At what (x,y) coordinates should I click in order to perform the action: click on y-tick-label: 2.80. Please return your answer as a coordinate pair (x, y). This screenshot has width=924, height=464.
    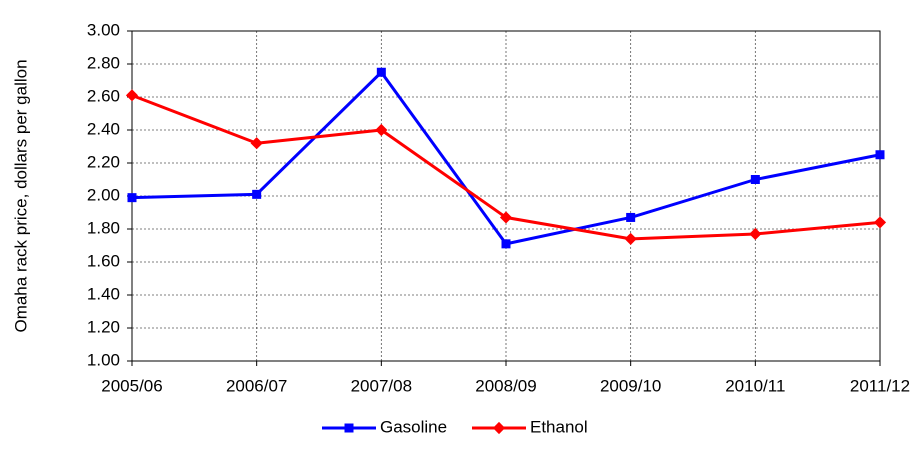
    Looking at the image, I should click on (103, 62).